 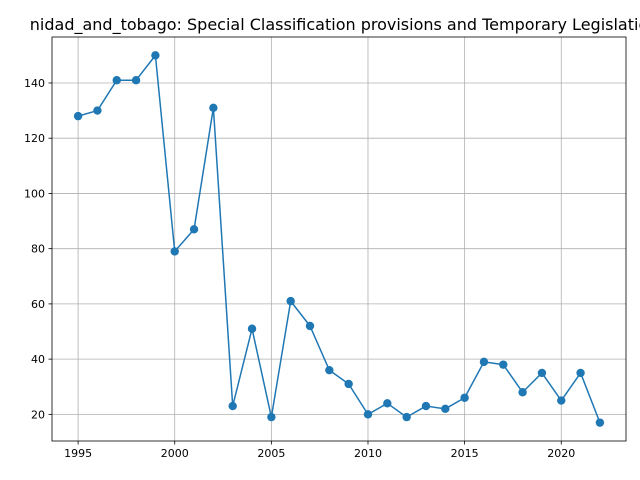 I want to click on y-tick-label: 40, so click(x=38, y=359).